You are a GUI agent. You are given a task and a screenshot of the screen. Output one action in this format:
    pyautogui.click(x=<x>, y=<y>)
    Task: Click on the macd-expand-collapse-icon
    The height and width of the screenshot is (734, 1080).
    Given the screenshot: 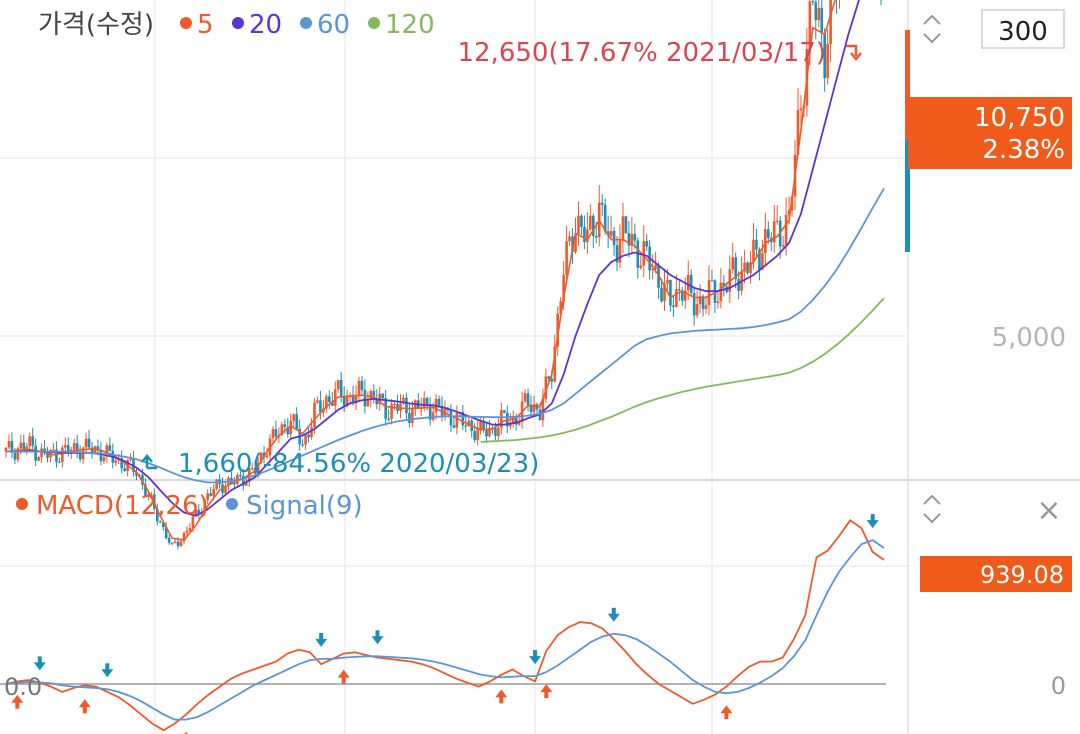 What is the action you would take?
    pyautogui.click(x=932, y=509)
    